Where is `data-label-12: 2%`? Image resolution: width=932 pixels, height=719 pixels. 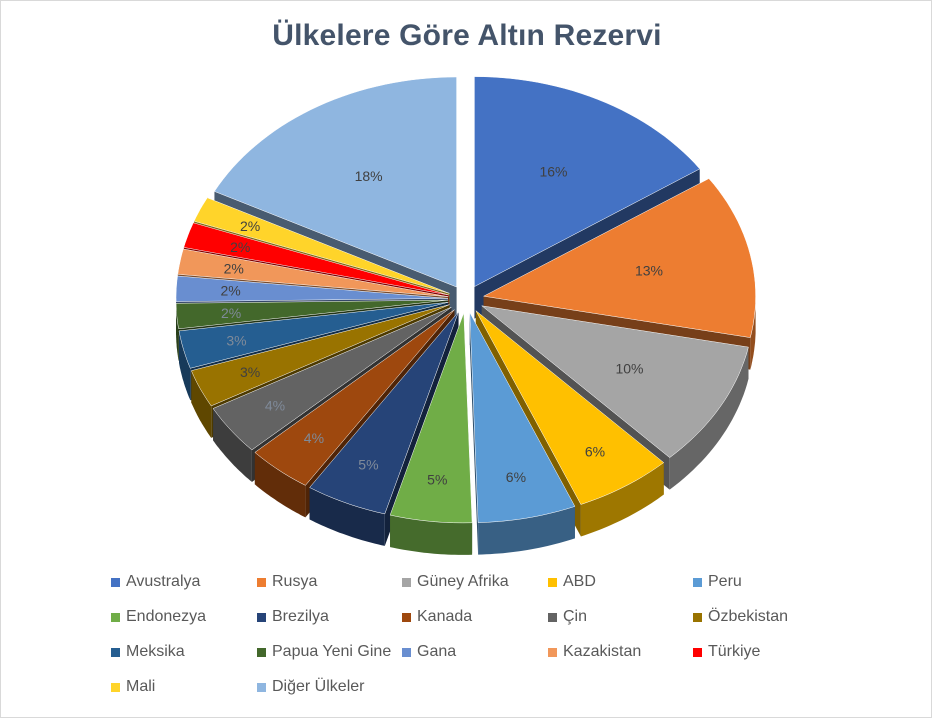 data-label-12: 2% is located at coordinates (230, 291).